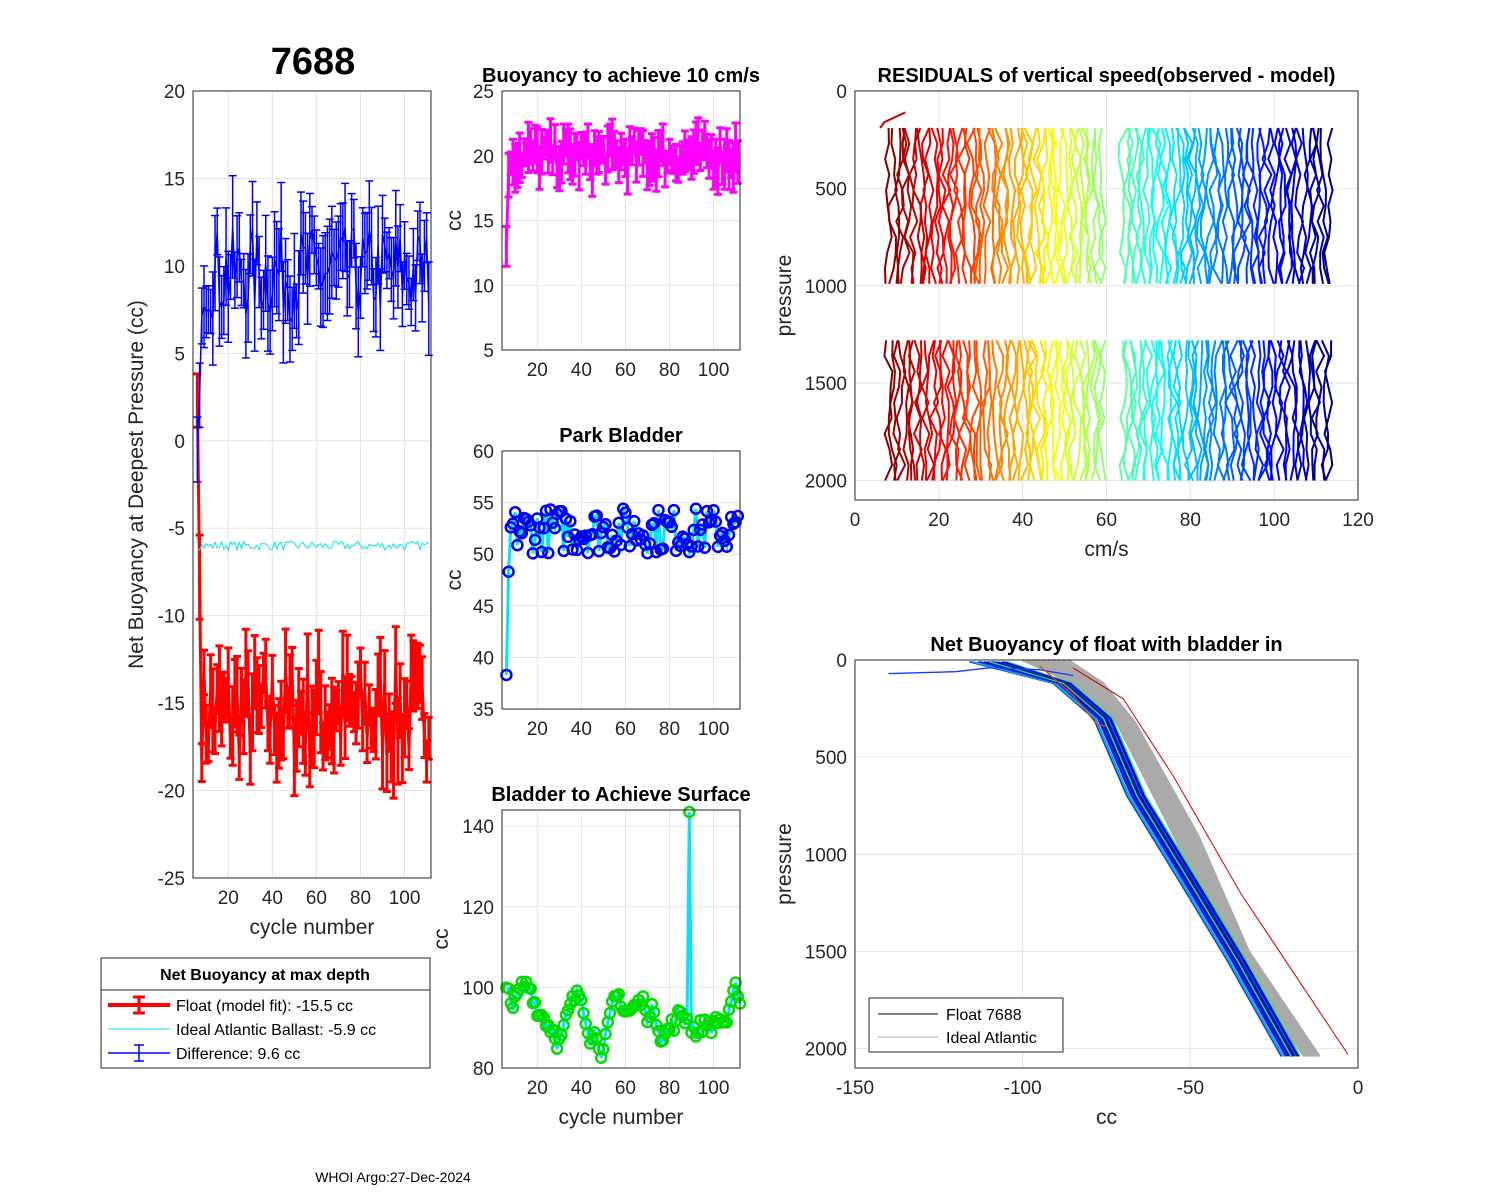  What do you see at coordinates (171, 792) in the screenshot?
I see `y-tick-label: -20` at bounding box center [171, 792].